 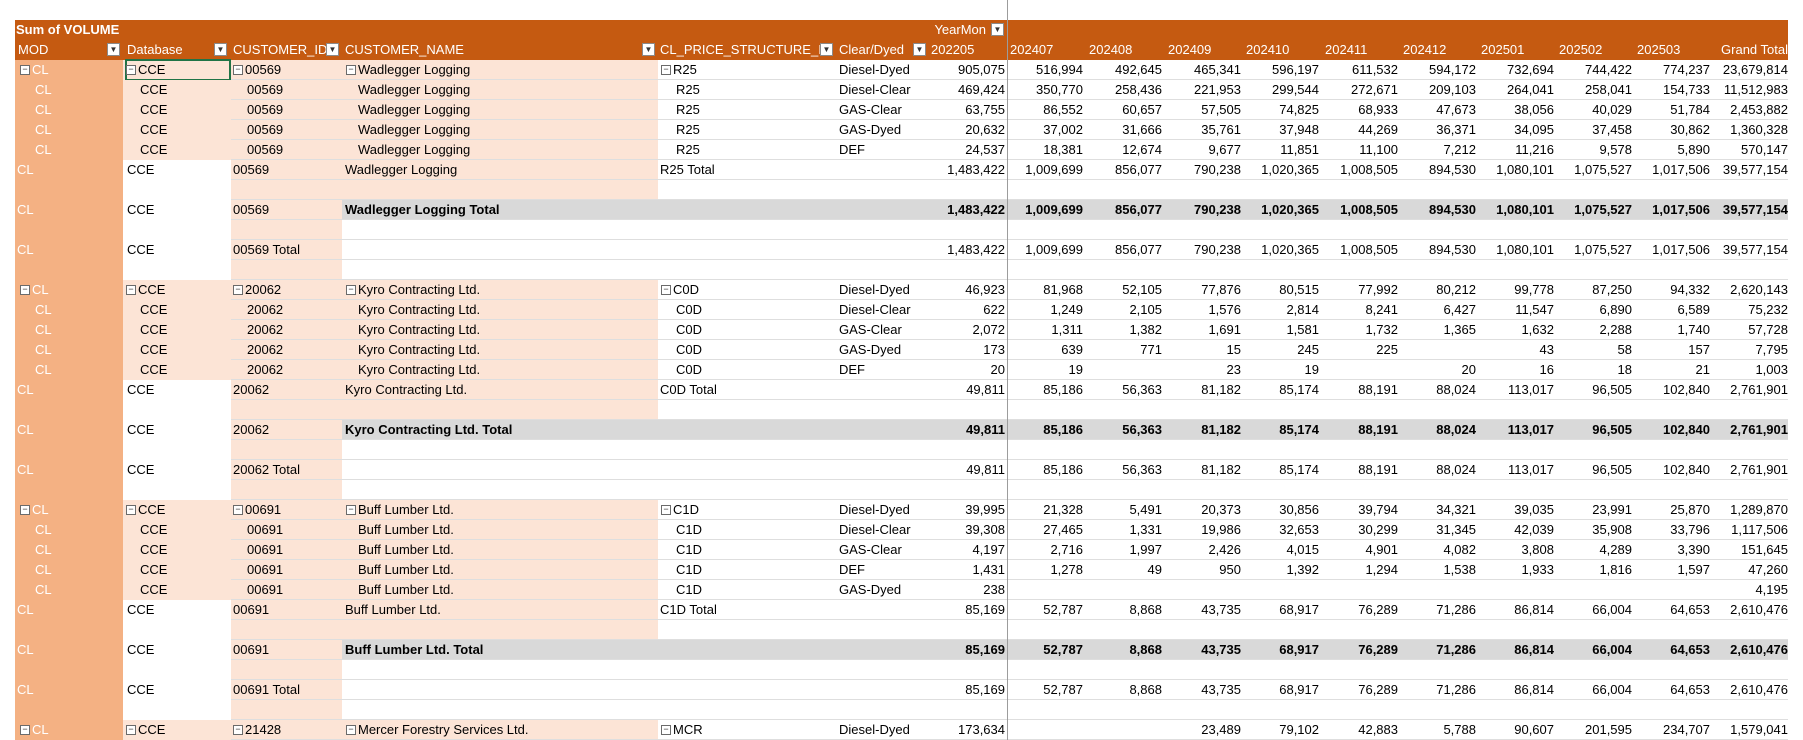 What do you see at coordinates (981, 69) in the screenshot?
I see `value-cell: 905,075` at bounding box center [981, 69].